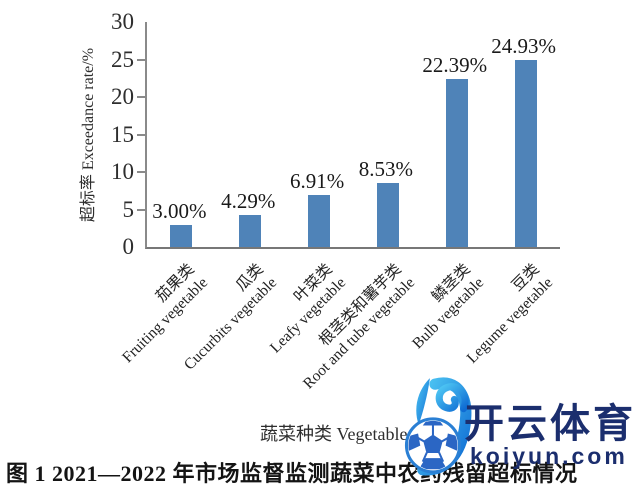 The image size is (640, 496). What do you see at coordinates (523, 46) in the screenshot?
I see `bar-value-label: 24.93%` at bounding box center [523, 46].